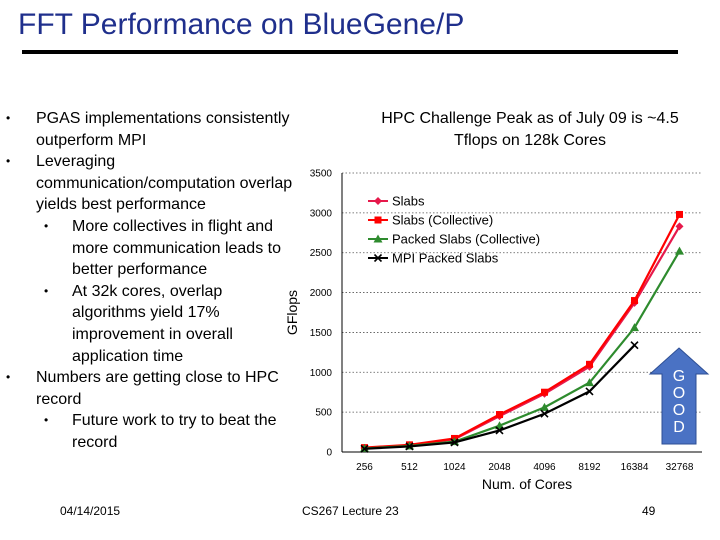 The width and height of the screenshot is (720, 540). Describe the element at coordinates (409, 467) in the screenshot. I see `x-tick-label: 512` at that location.